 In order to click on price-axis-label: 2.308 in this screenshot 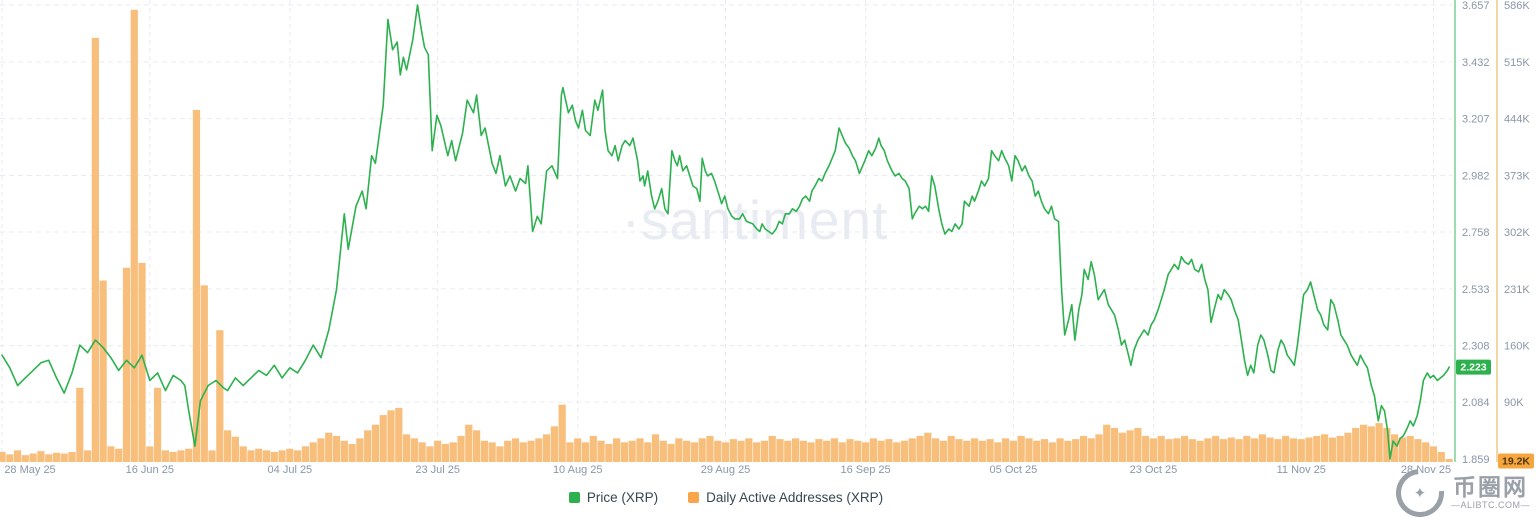, I will do `click(1476, 347)`.